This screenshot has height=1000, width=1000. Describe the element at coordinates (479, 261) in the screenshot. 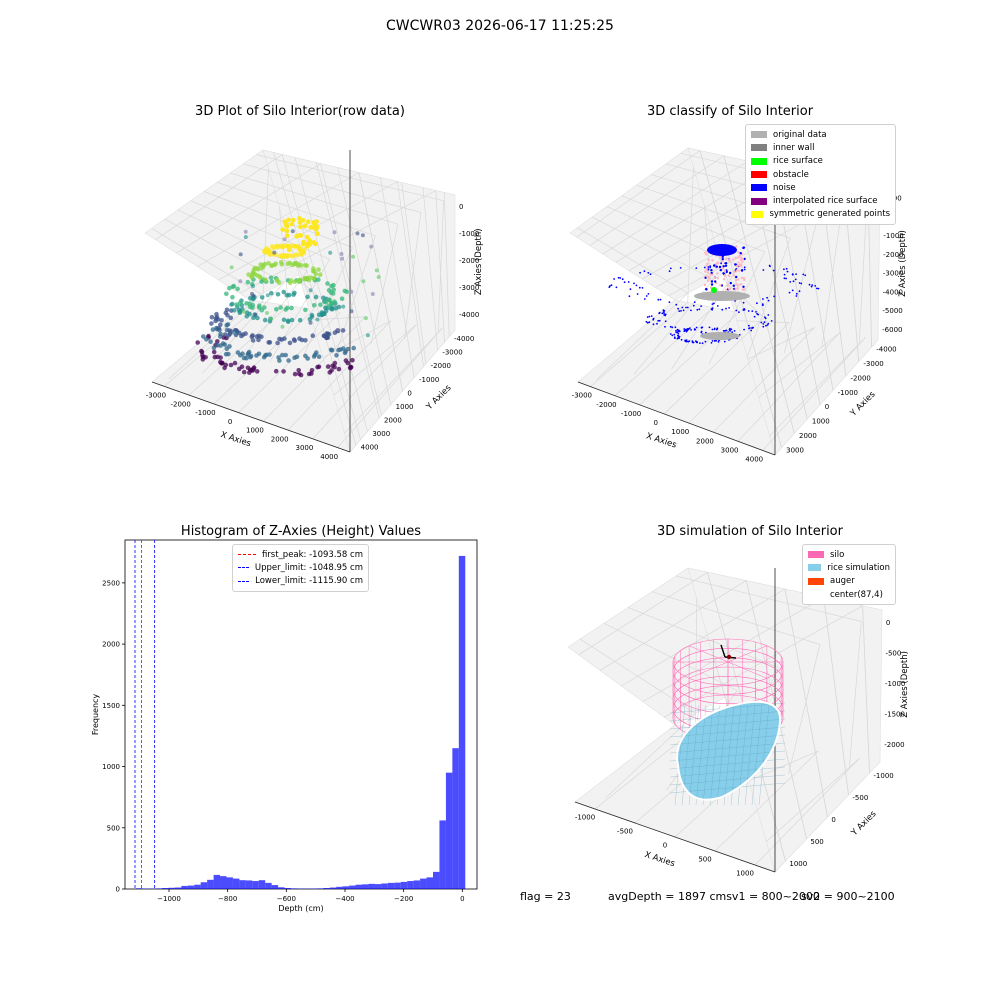

I see `z-axis-label: Z Axies (Depth)` at that location.